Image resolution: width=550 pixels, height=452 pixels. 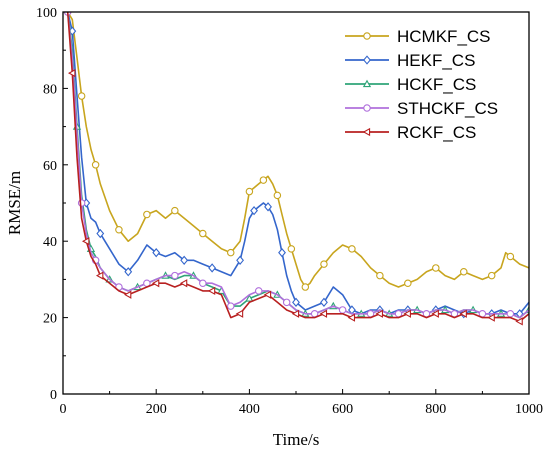 I want to click on x-tick-label: 1000, so click(x=529, y=409).